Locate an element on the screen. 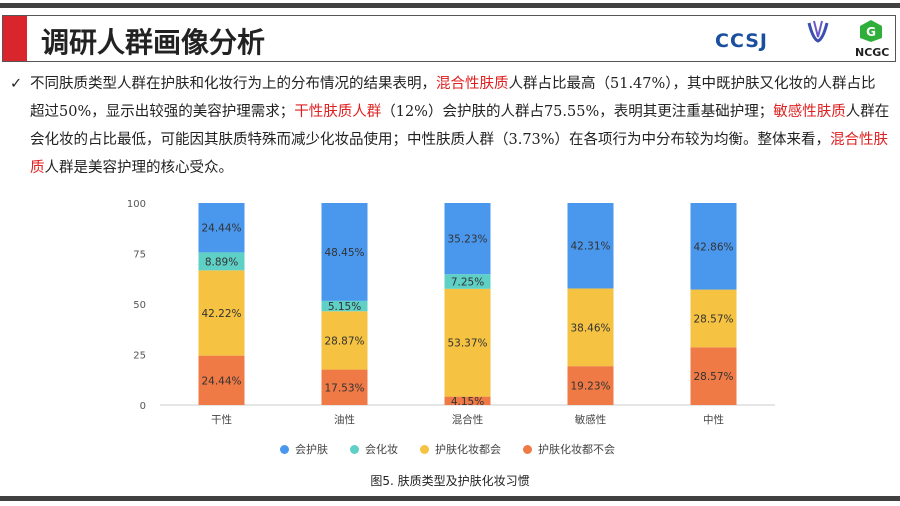  data-label: 42.31% is located at coordinates (590, 247).